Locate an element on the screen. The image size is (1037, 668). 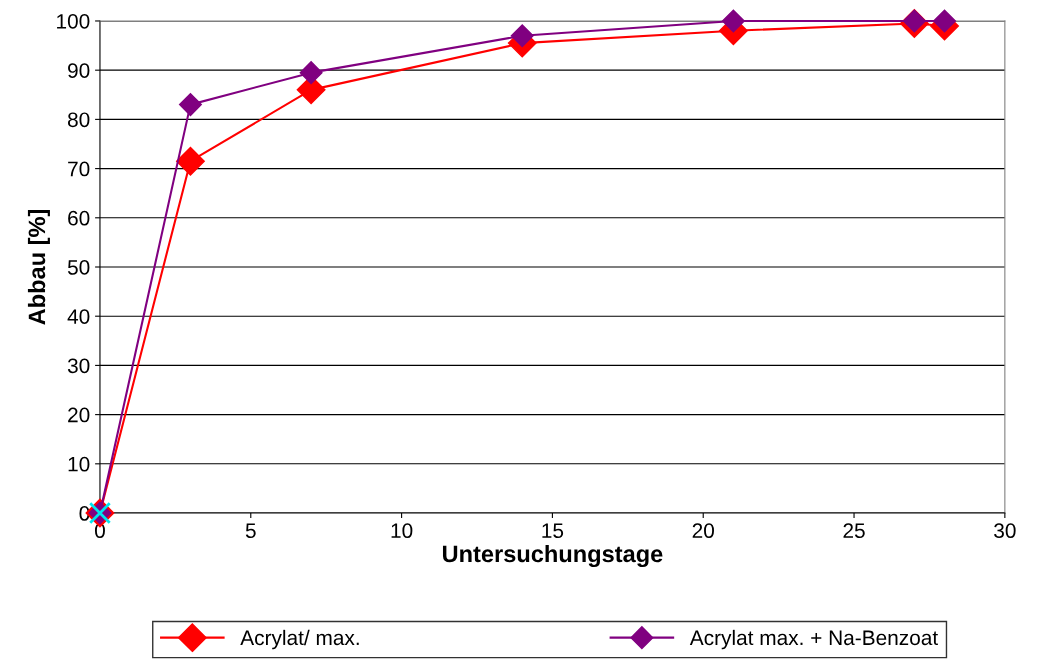
x-axis-title: Untersuchungstage is located at coordinates (552, 556).